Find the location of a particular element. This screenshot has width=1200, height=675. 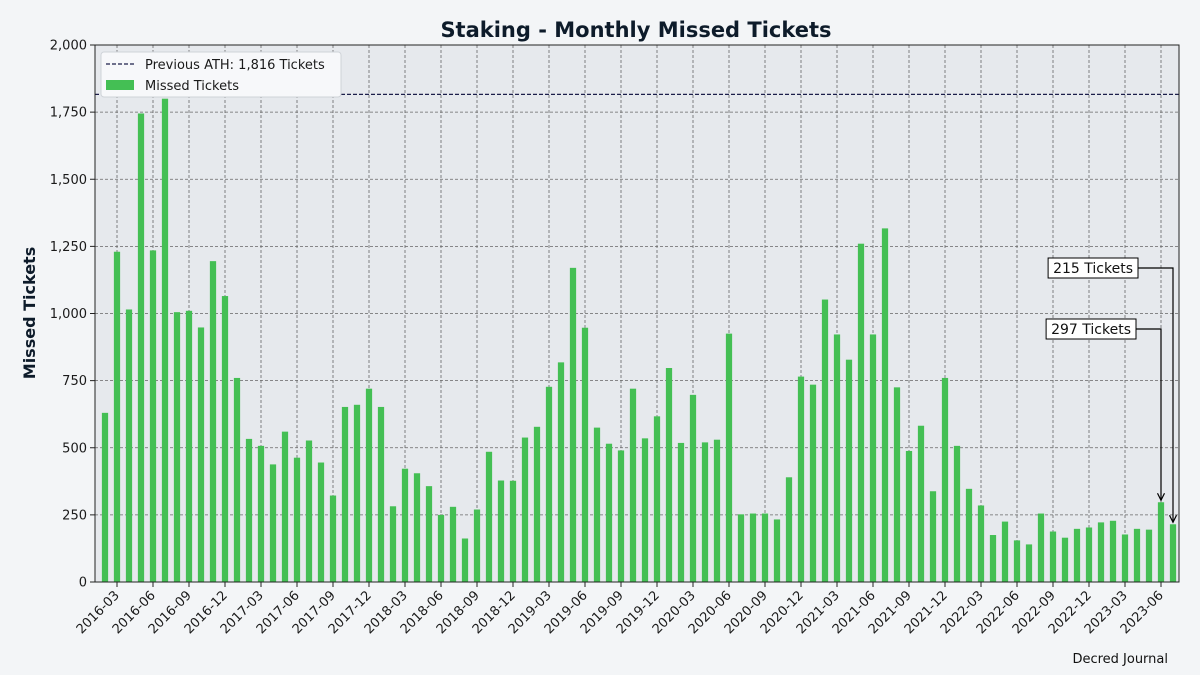

legend-series-label: Missed Tickets is located at coordinates (192, 86).